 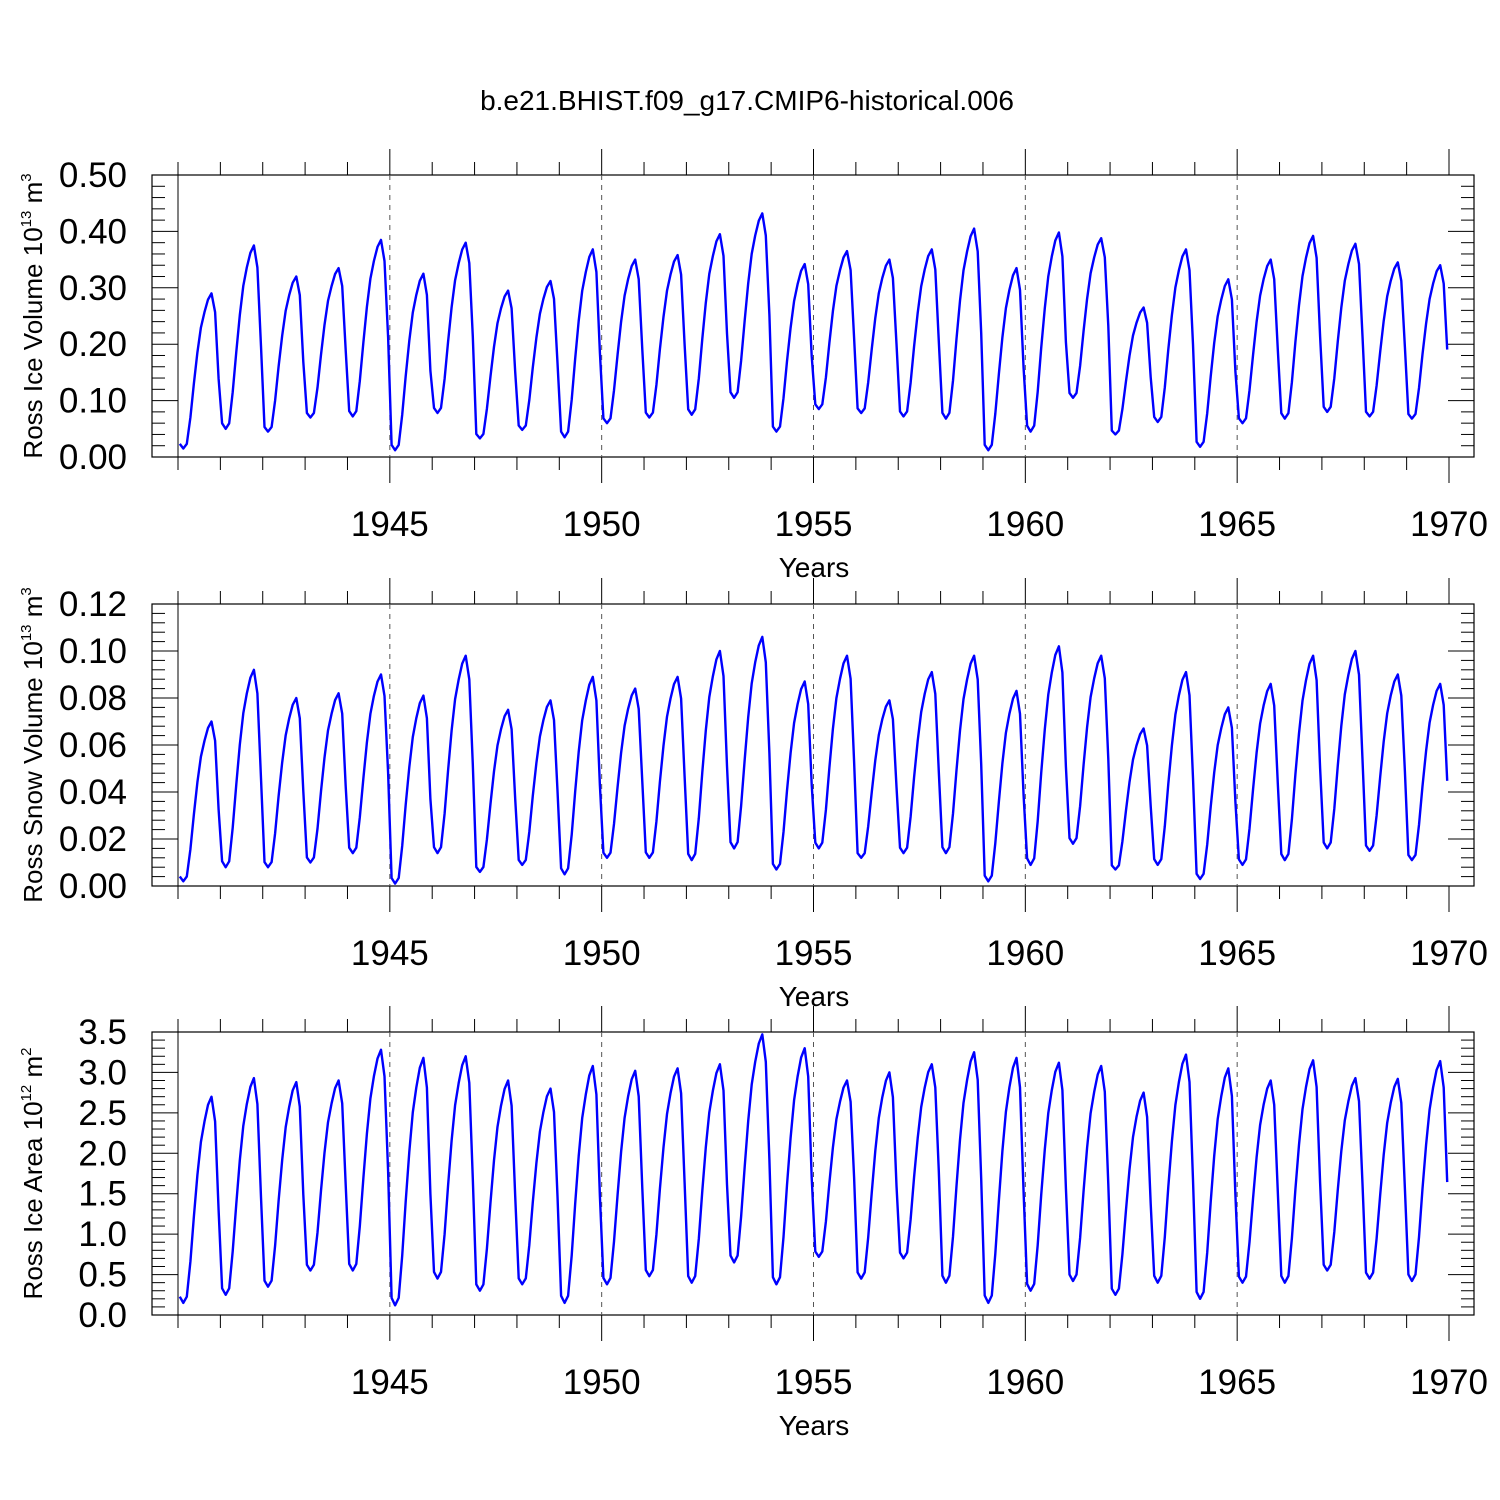 I want to click on y-axis-label: Ross Ice Area 1012 m2, so click(x=33, y=1174).